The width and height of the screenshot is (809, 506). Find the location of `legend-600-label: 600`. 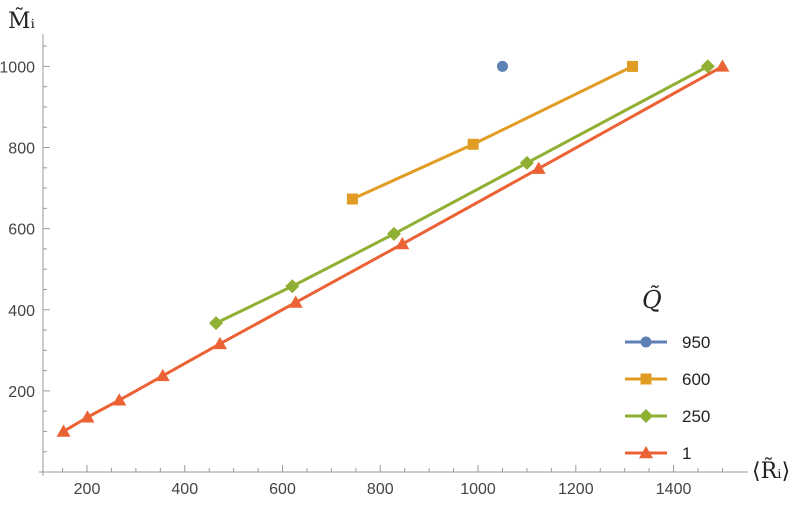

legend-600-label: 600 is located at coordinates (696, 379).